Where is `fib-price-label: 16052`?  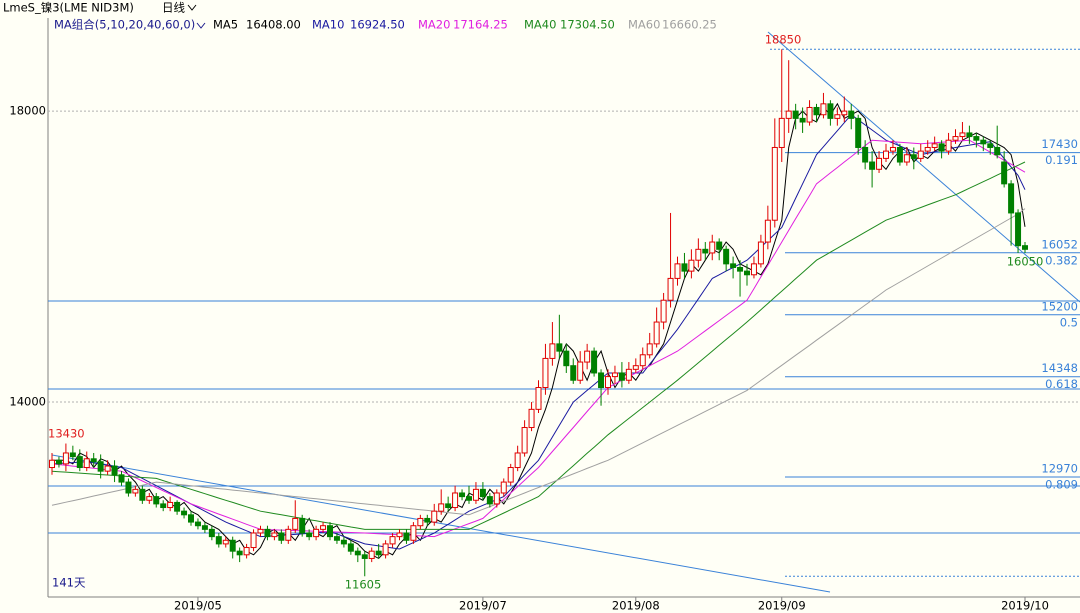 fib-price-label: 16052 is located at coordinates (1059, 244).